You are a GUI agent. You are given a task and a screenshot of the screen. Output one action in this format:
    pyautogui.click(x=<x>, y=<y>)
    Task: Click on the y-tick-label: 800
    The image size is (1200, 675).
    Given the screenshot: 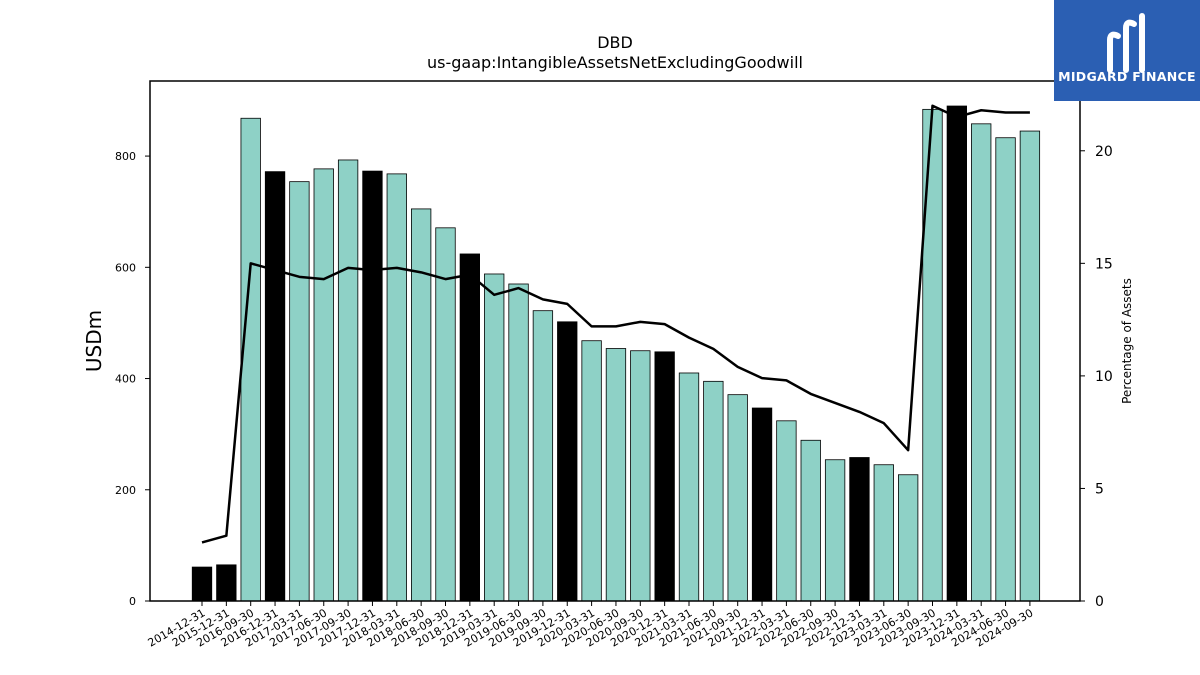 What is the action you would take?
    pyautogui.click(x=125, y=156)
    